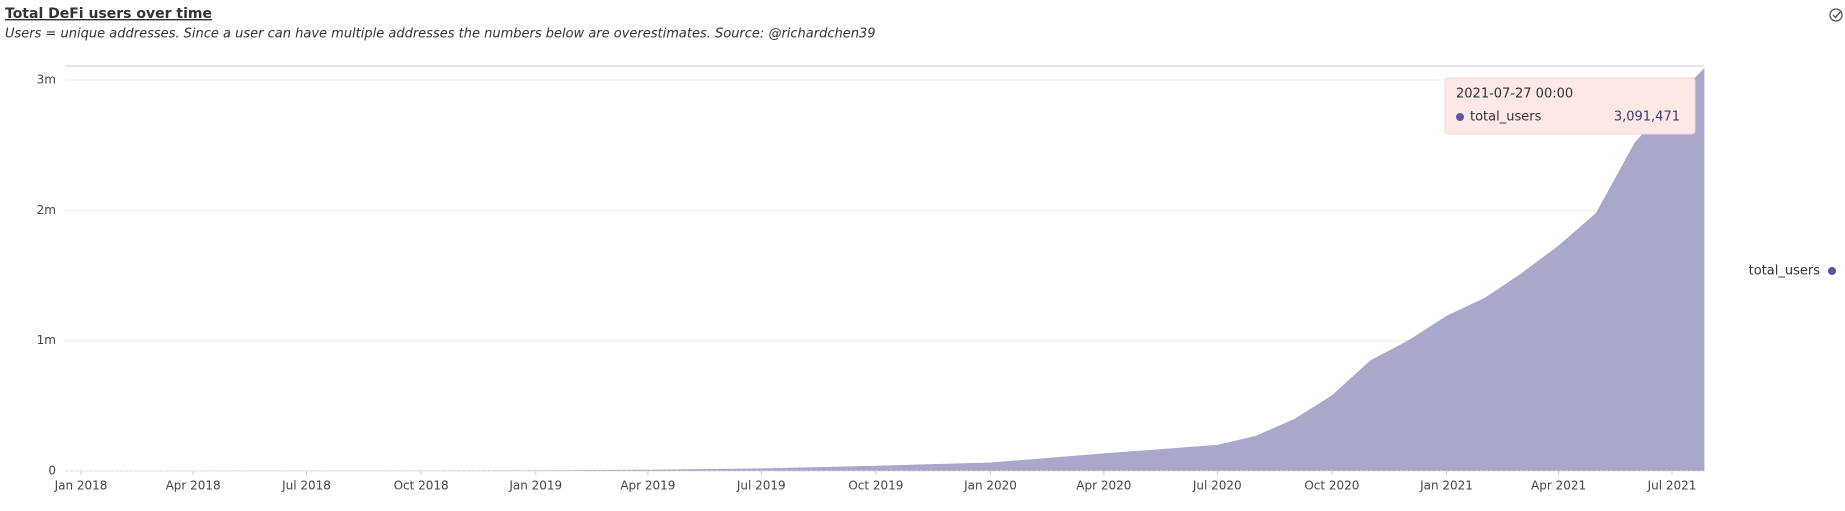 The width and height of the screenshot is (1845, 511). Describe the element at coordinates (81, 486) in the screenshot. I see `x-tick-label: Jan 2018` at that location.